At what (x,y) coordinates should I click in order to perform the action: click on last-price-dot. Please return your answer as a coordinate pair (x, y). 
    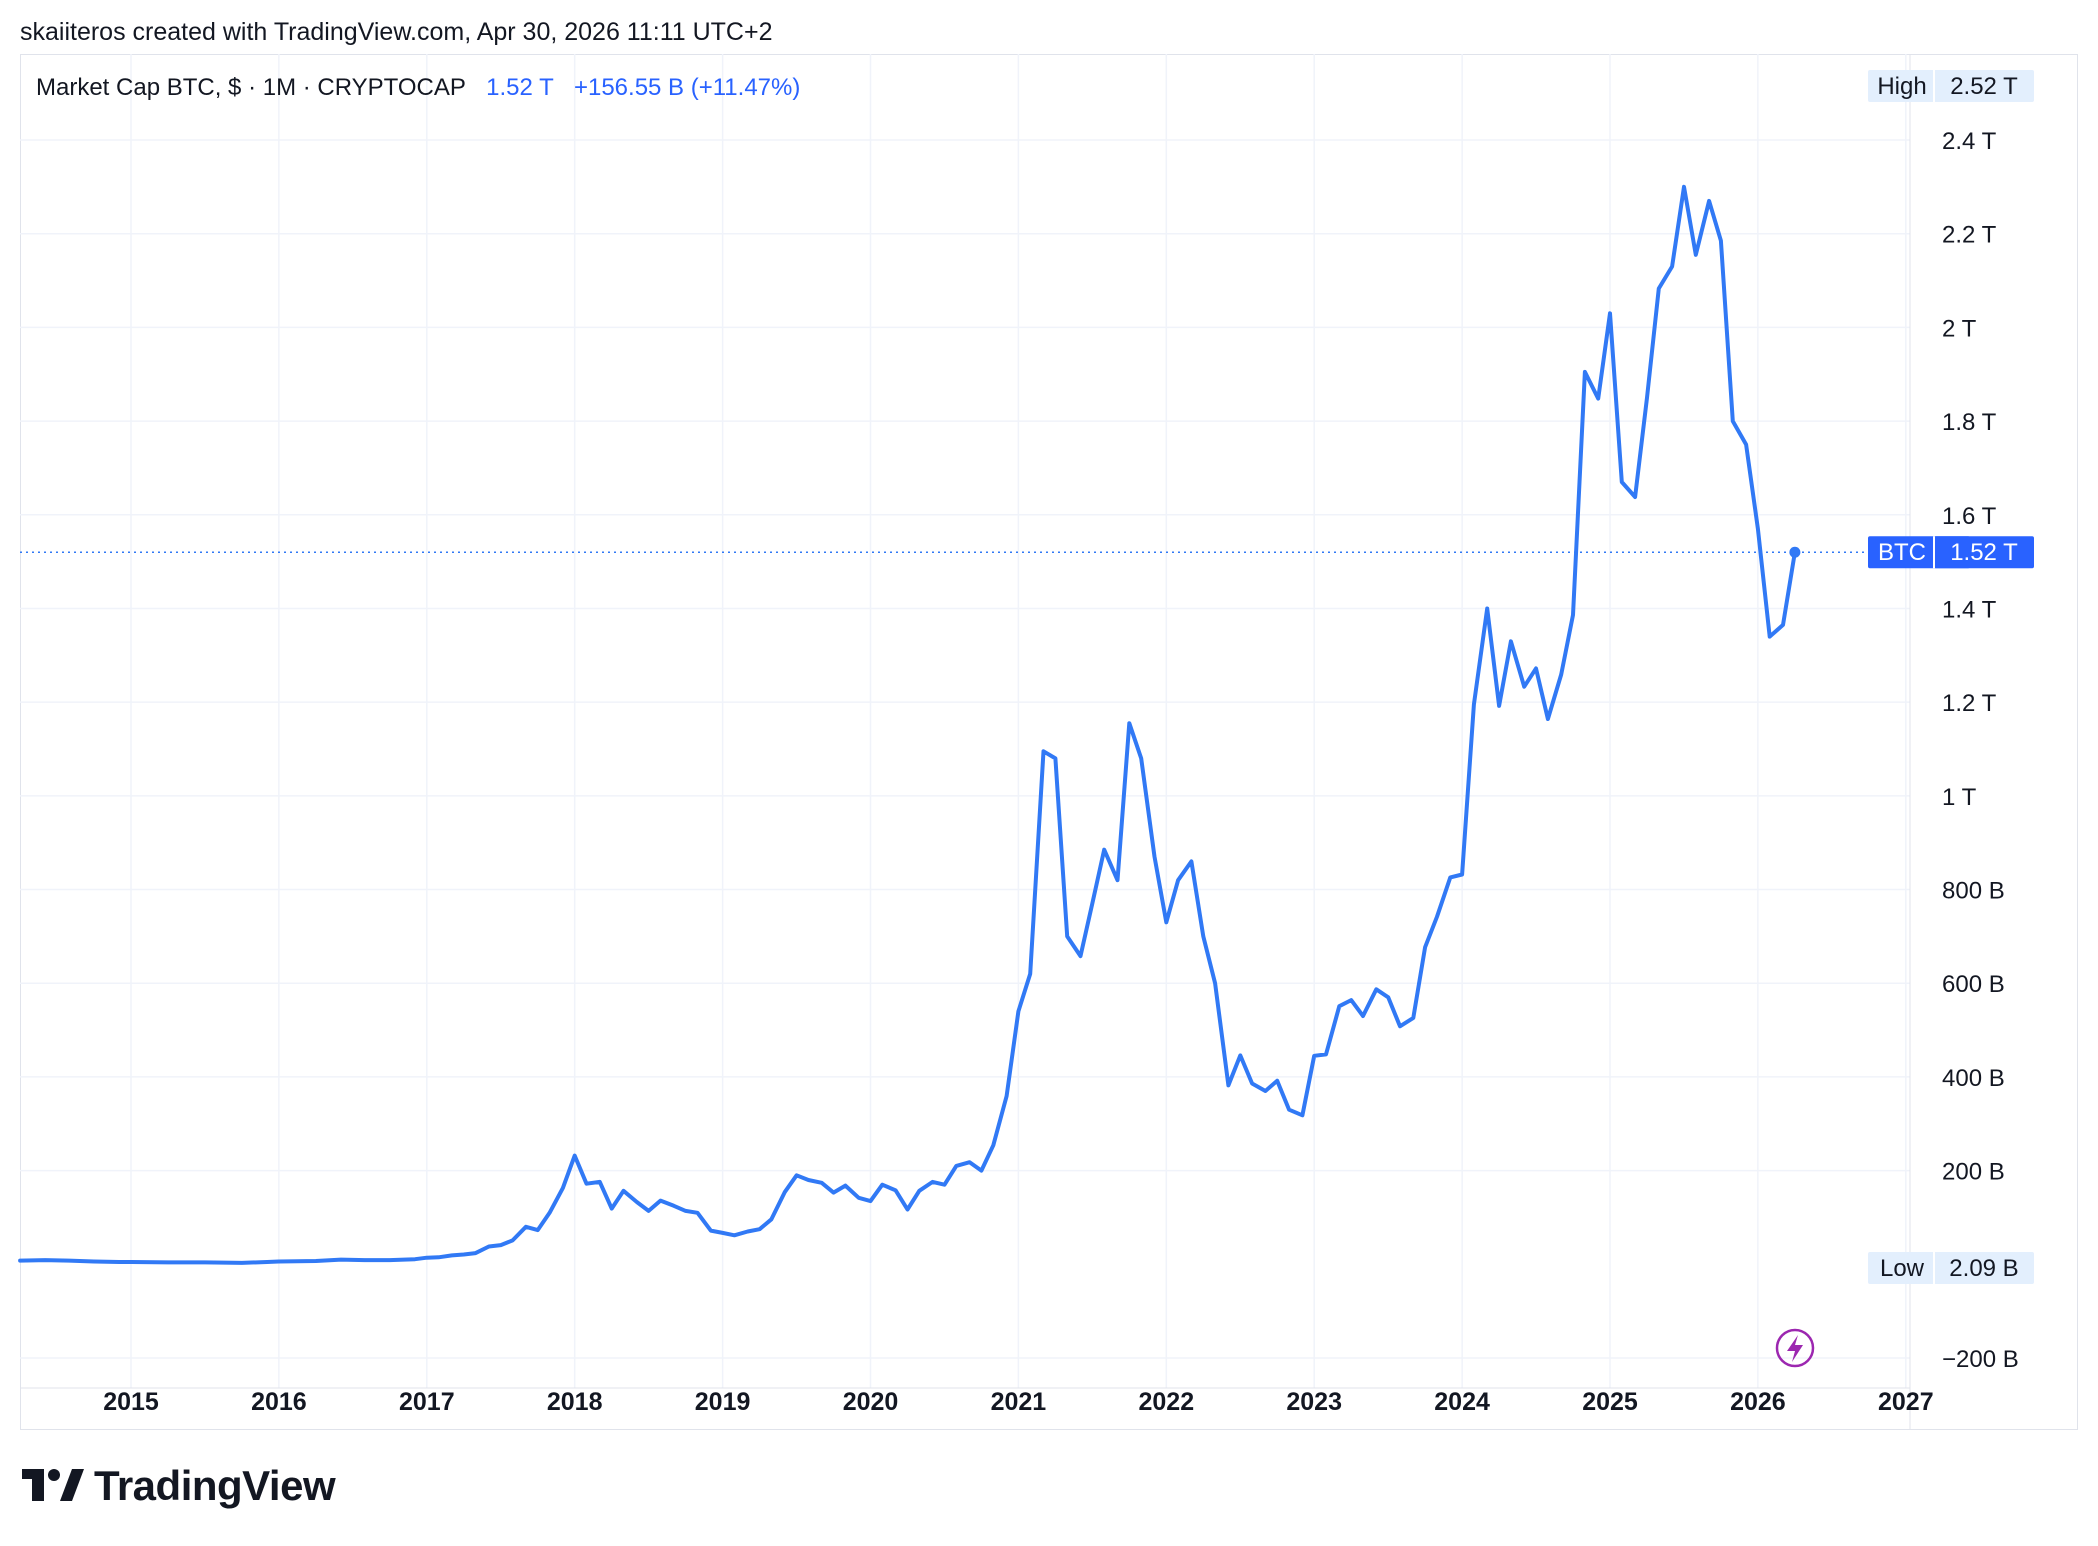
    Looking at the image, I should click on (1795, 552).